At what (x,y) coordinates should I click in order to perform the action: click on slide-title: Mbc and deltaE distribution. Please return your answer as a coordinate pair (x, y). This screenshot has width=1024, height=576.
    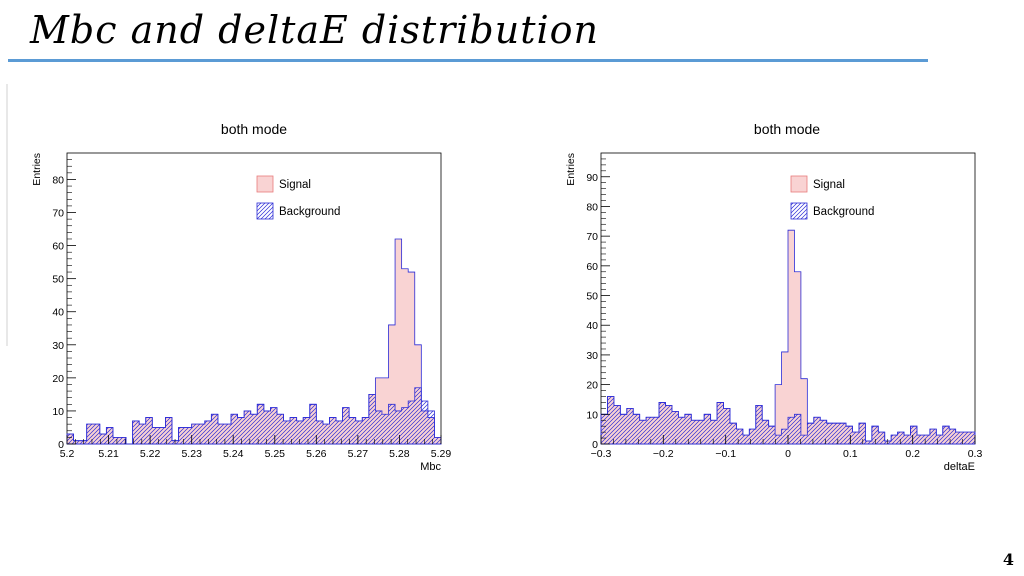
    Looking at the image, I should click on (314, 30).